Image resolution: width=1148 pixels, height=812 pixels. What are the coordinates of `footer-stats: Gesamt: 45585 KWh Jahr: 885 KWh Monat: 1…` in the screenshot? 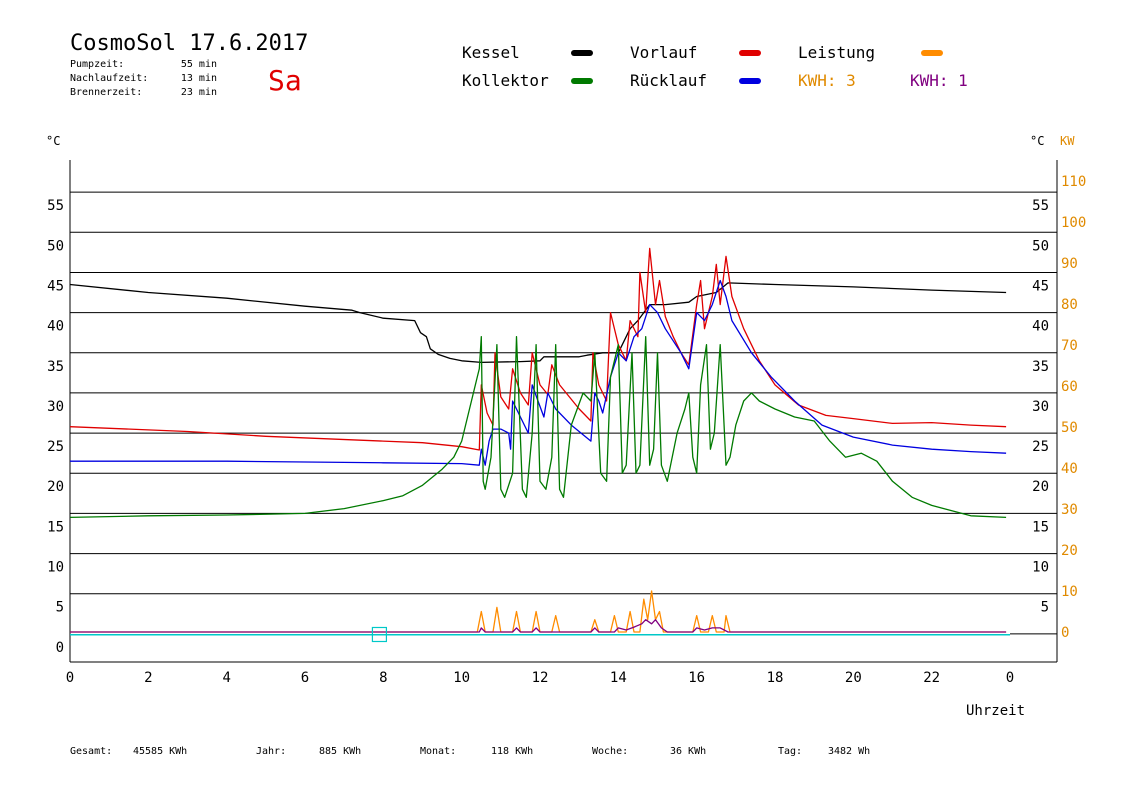 It's located at (470, 751).